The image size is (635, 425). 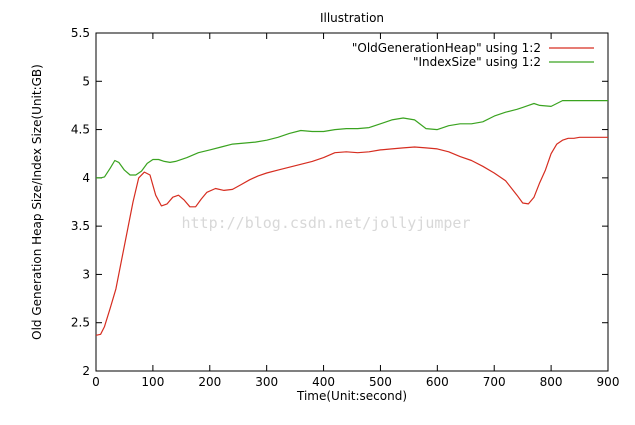 What do you see at coordinates (446, 48) in the screenshot?
I see `legend-label-0: "OldGenerationHeap" using 1:2` at bounding box center [446, 48].